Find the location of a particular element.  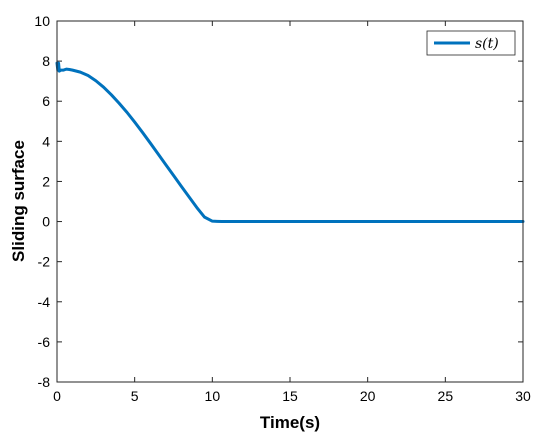

y-tick-label: 10 is located at coordinates (42, 21).